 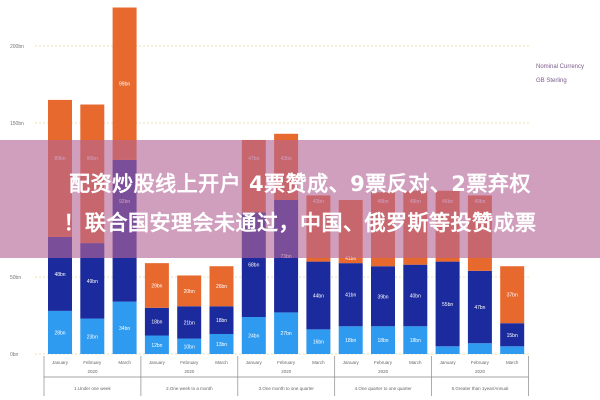 I want to click on legend: Nominal Currency GB Sterling, so click(x=560, y=78).